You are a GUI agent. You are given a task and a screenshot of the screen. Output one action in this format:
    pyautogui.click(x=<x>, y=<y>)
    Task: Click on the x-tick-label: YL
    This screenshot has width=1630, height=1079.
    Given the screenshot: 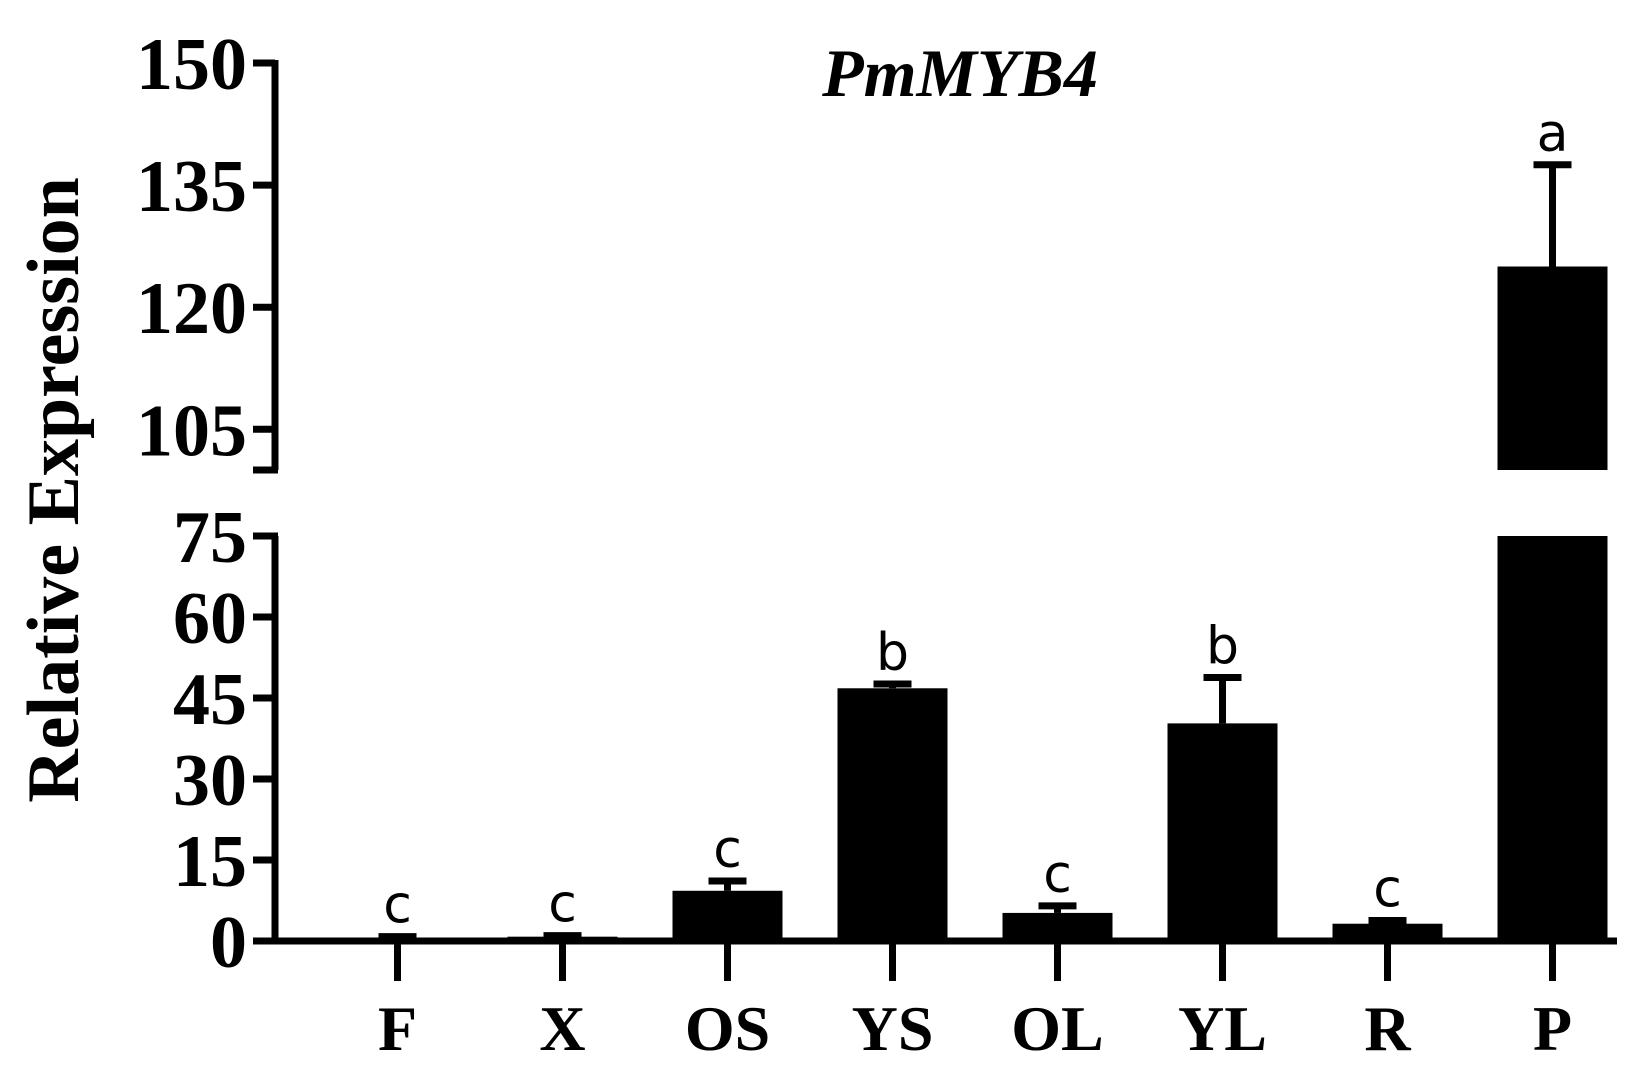 What is the action you would take?
    pyautogui.click(x=1222, y=1028)
    